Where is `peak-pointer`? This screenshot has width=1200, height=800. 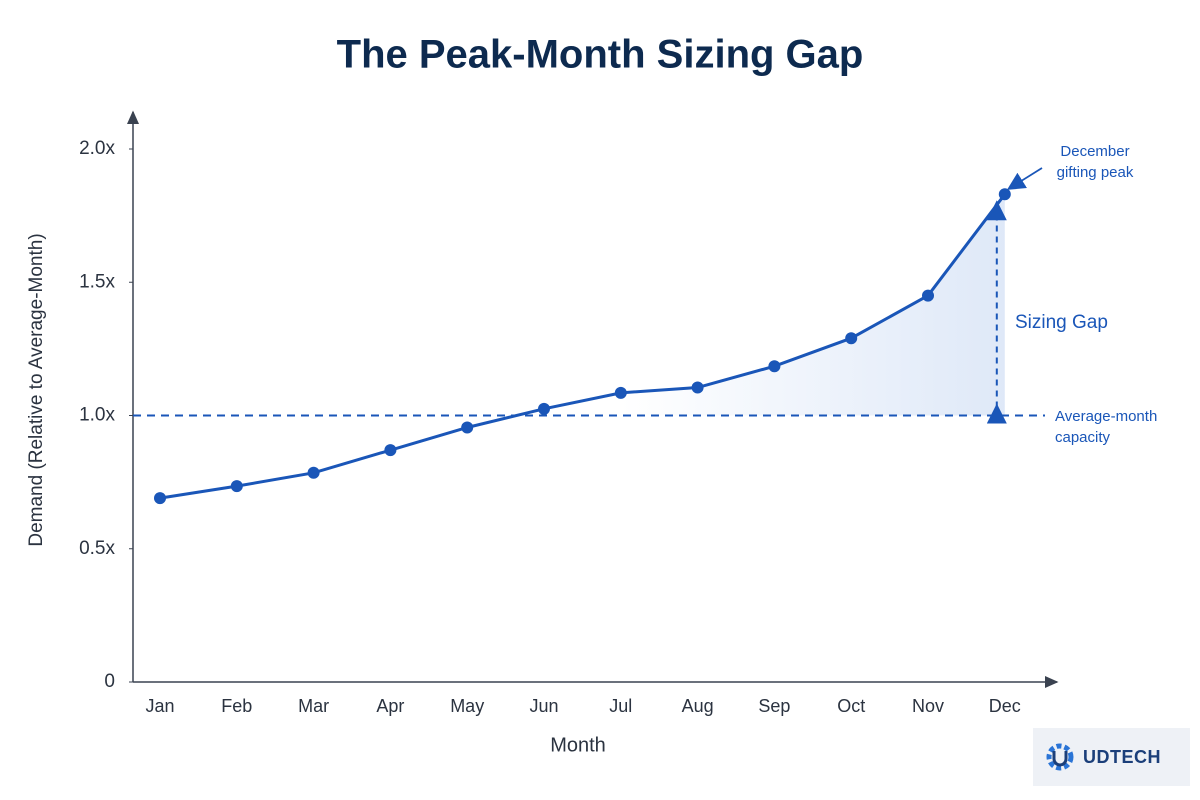 peak-pointer is located at coordinates (1024, 178).